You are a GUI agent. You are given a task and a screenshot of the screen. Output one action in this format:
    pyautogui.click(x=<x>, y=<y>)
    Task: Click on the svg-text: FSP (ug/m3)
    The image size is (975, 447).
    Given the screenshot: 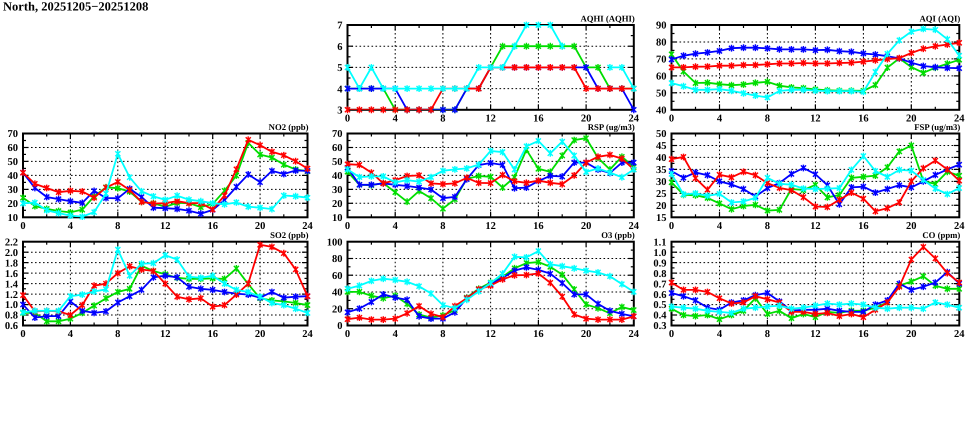 What is the action you would take?
    pyautogui.click(x=937, y=127)
    